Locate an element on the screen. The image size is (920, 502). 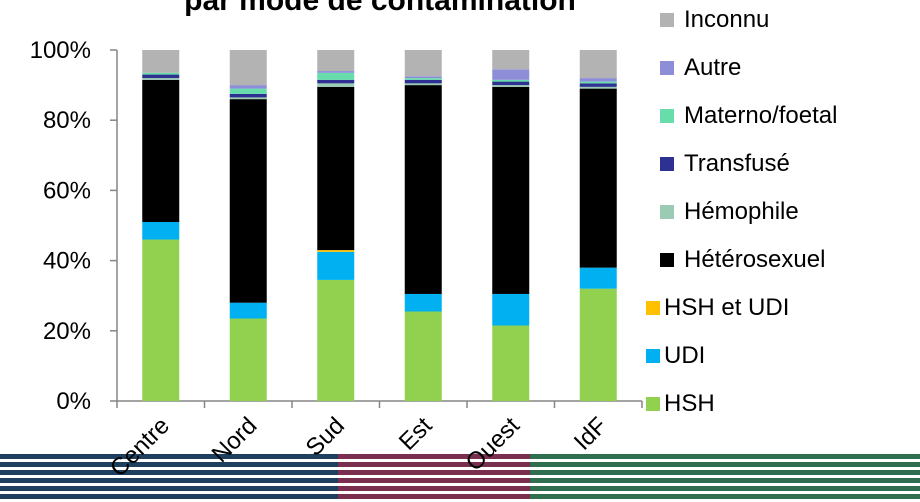
legend-item: Autre is located at coordinates (700, 68).